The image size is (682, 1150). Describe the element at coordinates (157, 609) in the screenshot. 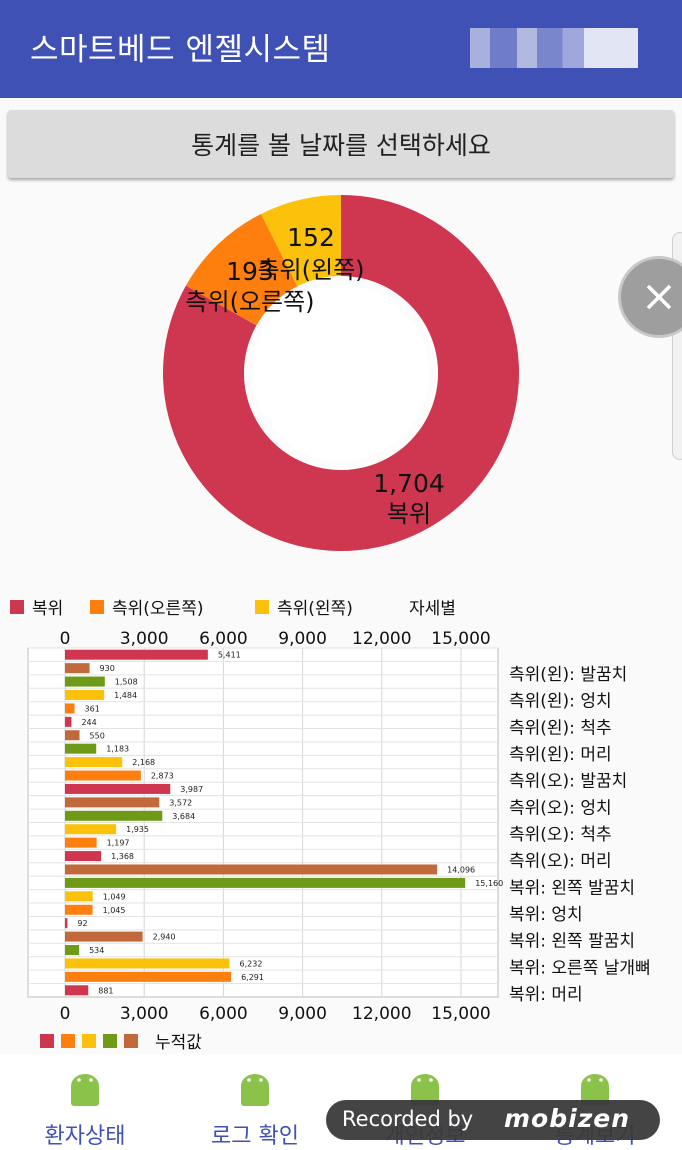

I see `legend-label: 측위(오른쪽)` at that location.